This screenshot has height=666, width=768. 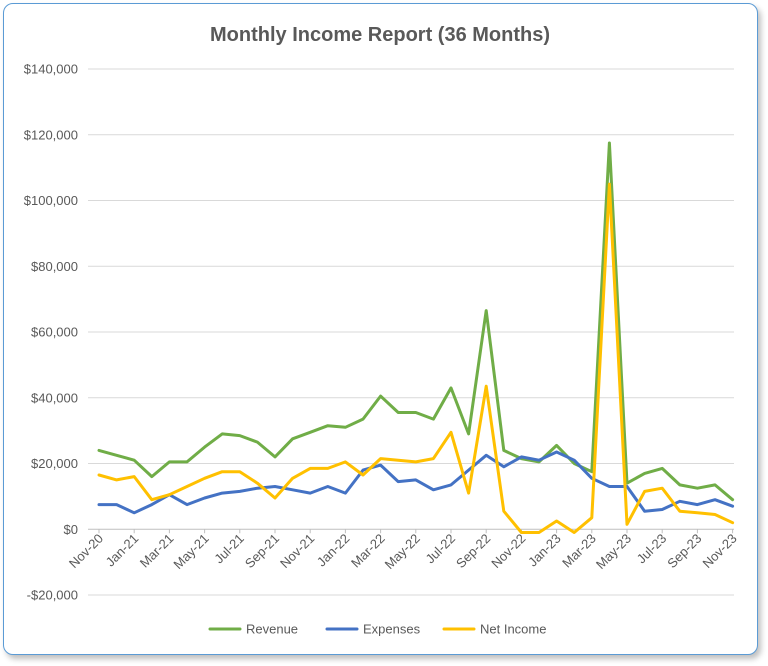 What do you see at coordinates (71, 529) in the screenshot?
I see `y-tick-label: $0` at bounding box center [71, 529].